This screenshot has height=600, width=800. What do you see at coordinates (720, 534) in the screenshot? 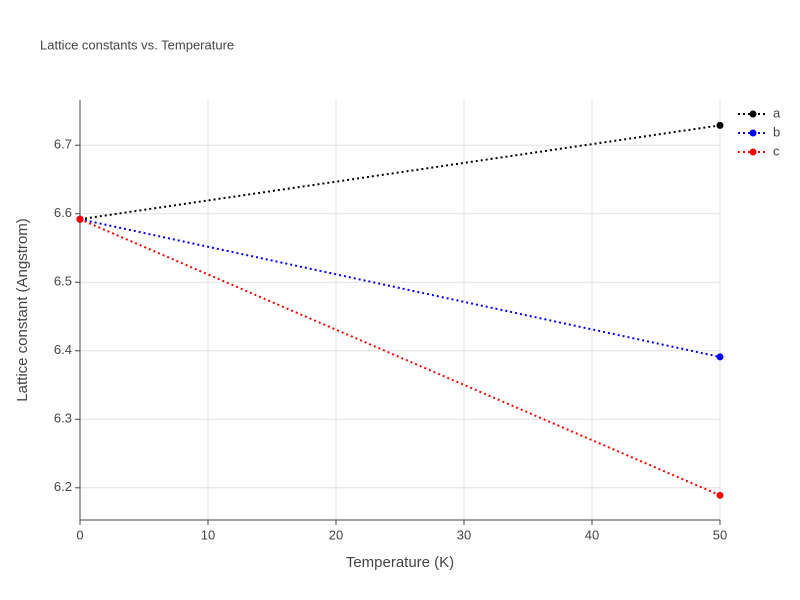
I see `x-tick-label: 50` at bounding box center [720, 534].